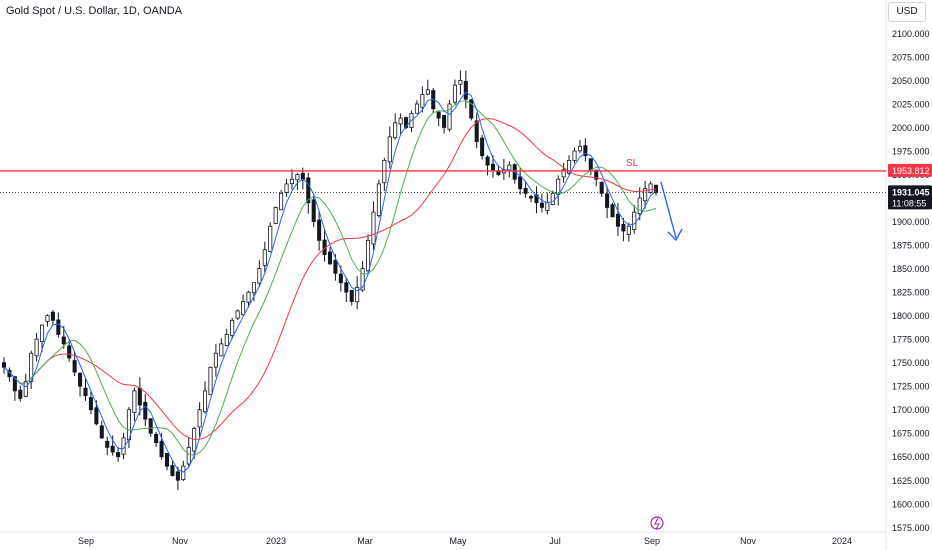 The width and height of the screenshot is (932, 550). What do you see at coordinates (911, 434) in the screenshot?
I see `y-tick-label: 1675.000` at bounding box center [911, 434].